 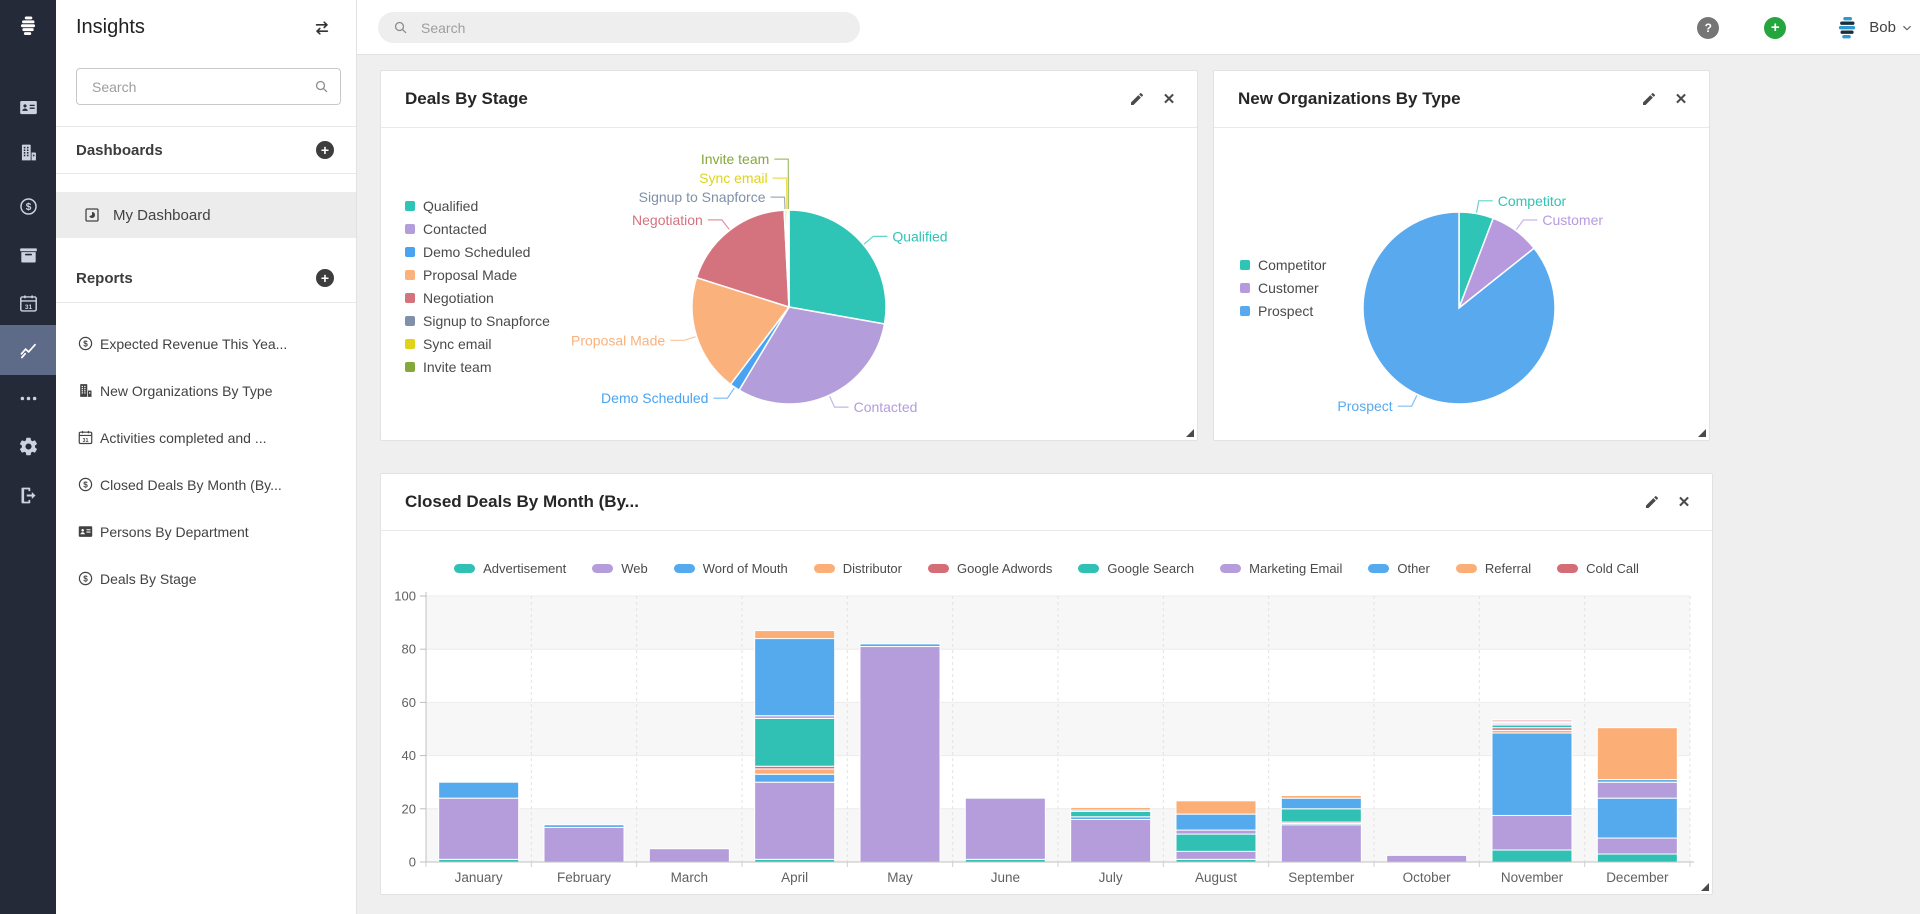 I want to click on legend-item: Customer, so click(x=1283, y=287).